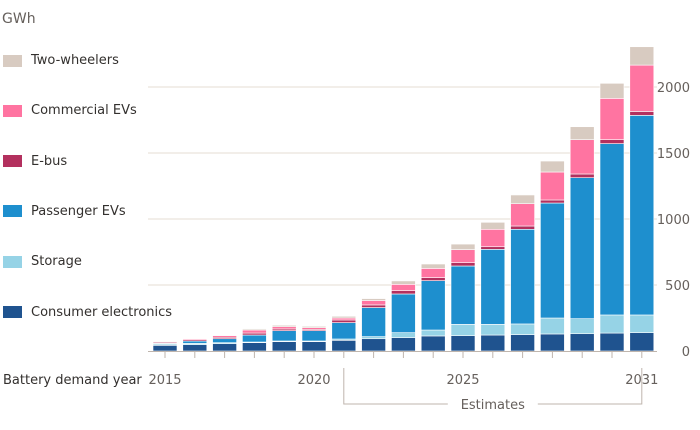 This screenshot has width=700, height=430. Describe the element at coordinates (673, 88) in the screenshot. I see `y-tick-label: 2000` at that location.